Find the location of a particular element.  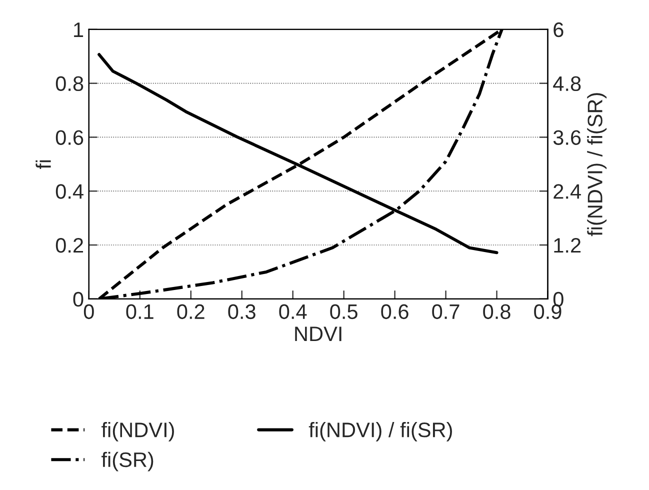

legend-label: fi(NDVI) is located at coordinates (137, 432).